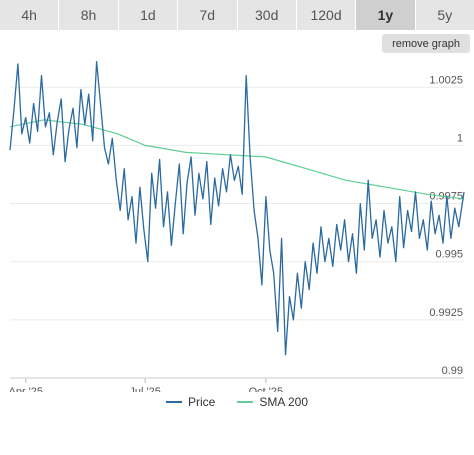 This screenshot has width=474, height=455. What do you see at coordinates (326, 15) in the screenshot?
I see `tab-120d: 120d` at bounding box center [326, 15].